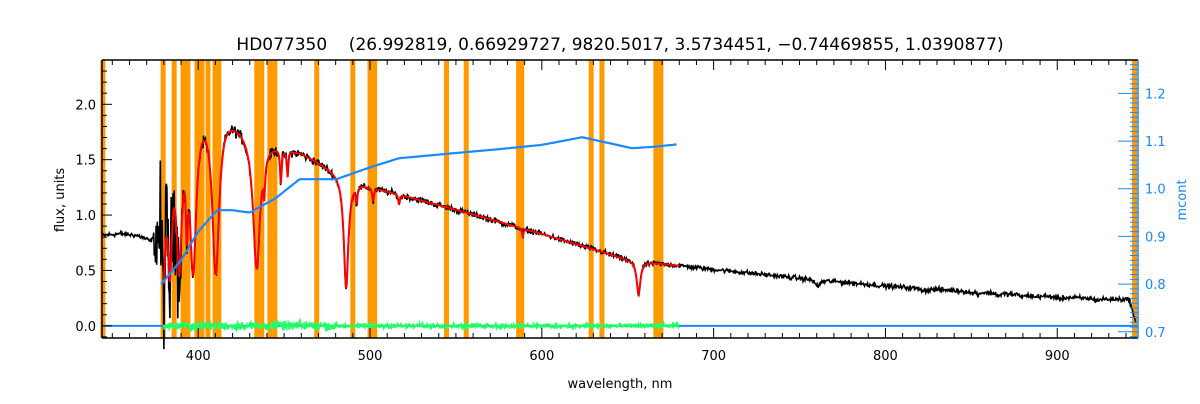 This screenshot has width=1200, height=404. What do you see at coordinates (1182, 199) in the screenshot?
I see `y2-axis-label: mcont` at bounding box center [1182, 199].